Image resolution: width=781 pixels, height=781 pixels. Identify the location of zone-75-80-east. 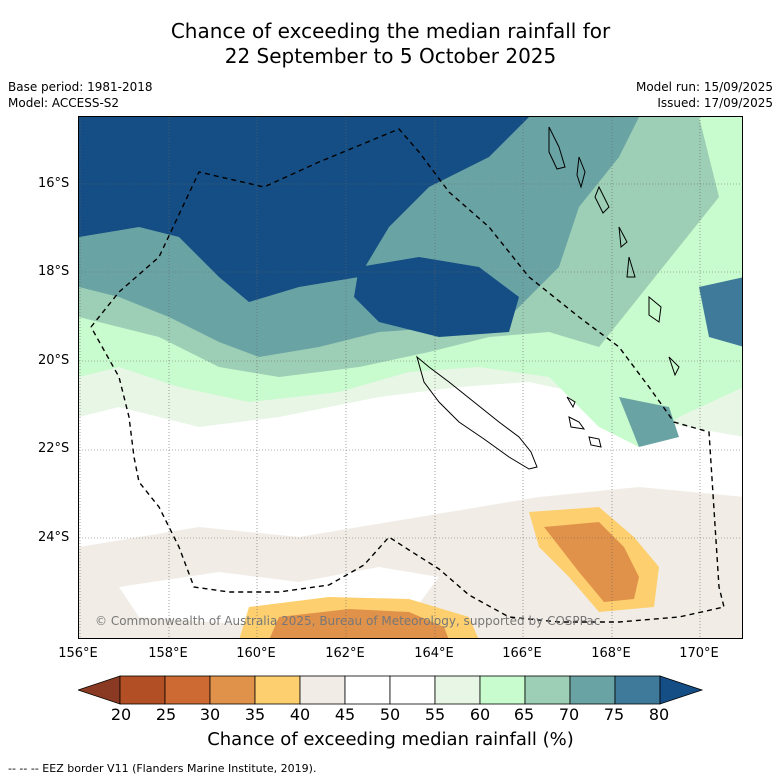
(720, 312).